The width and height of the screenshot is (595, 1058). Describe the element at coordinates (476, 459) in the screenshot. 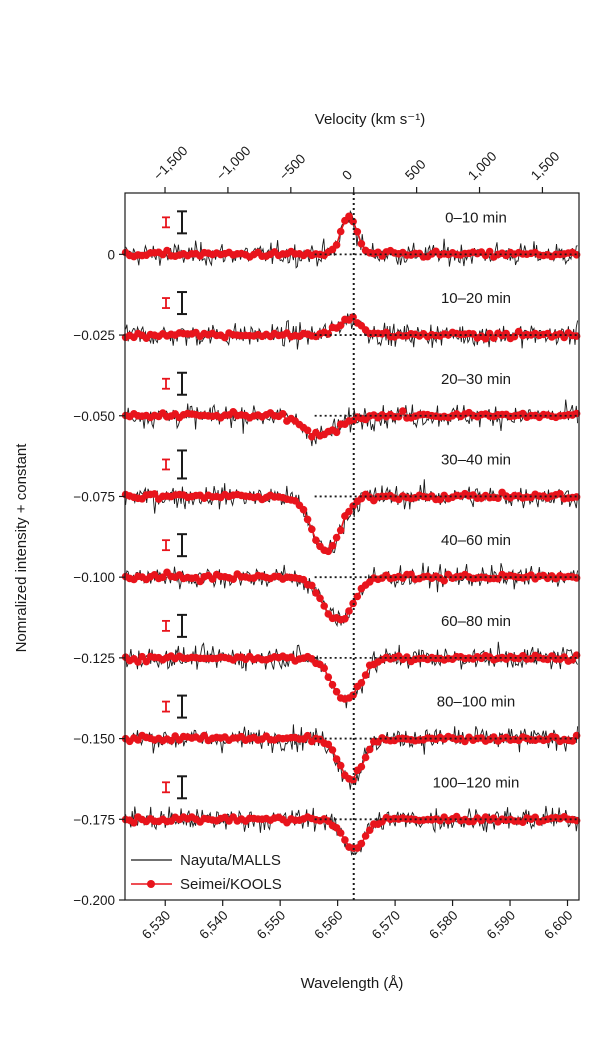

I see `panel-label: 30–40 min` at that location.